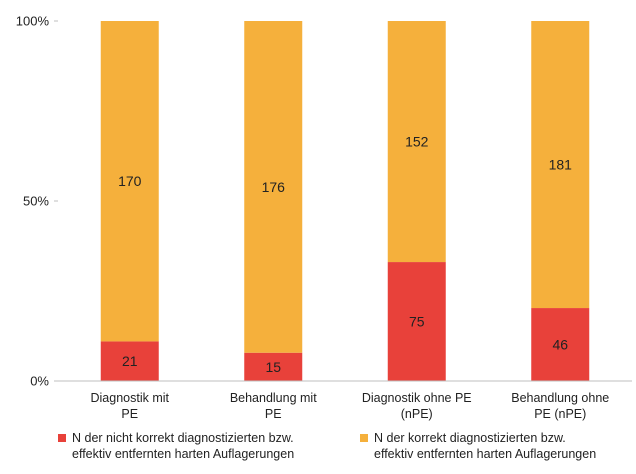  What do you see at coordinates (560, 414) in the screenshot?
I see `x-tick-label-line: PE (nPE)` at bounding box center [560, 414].